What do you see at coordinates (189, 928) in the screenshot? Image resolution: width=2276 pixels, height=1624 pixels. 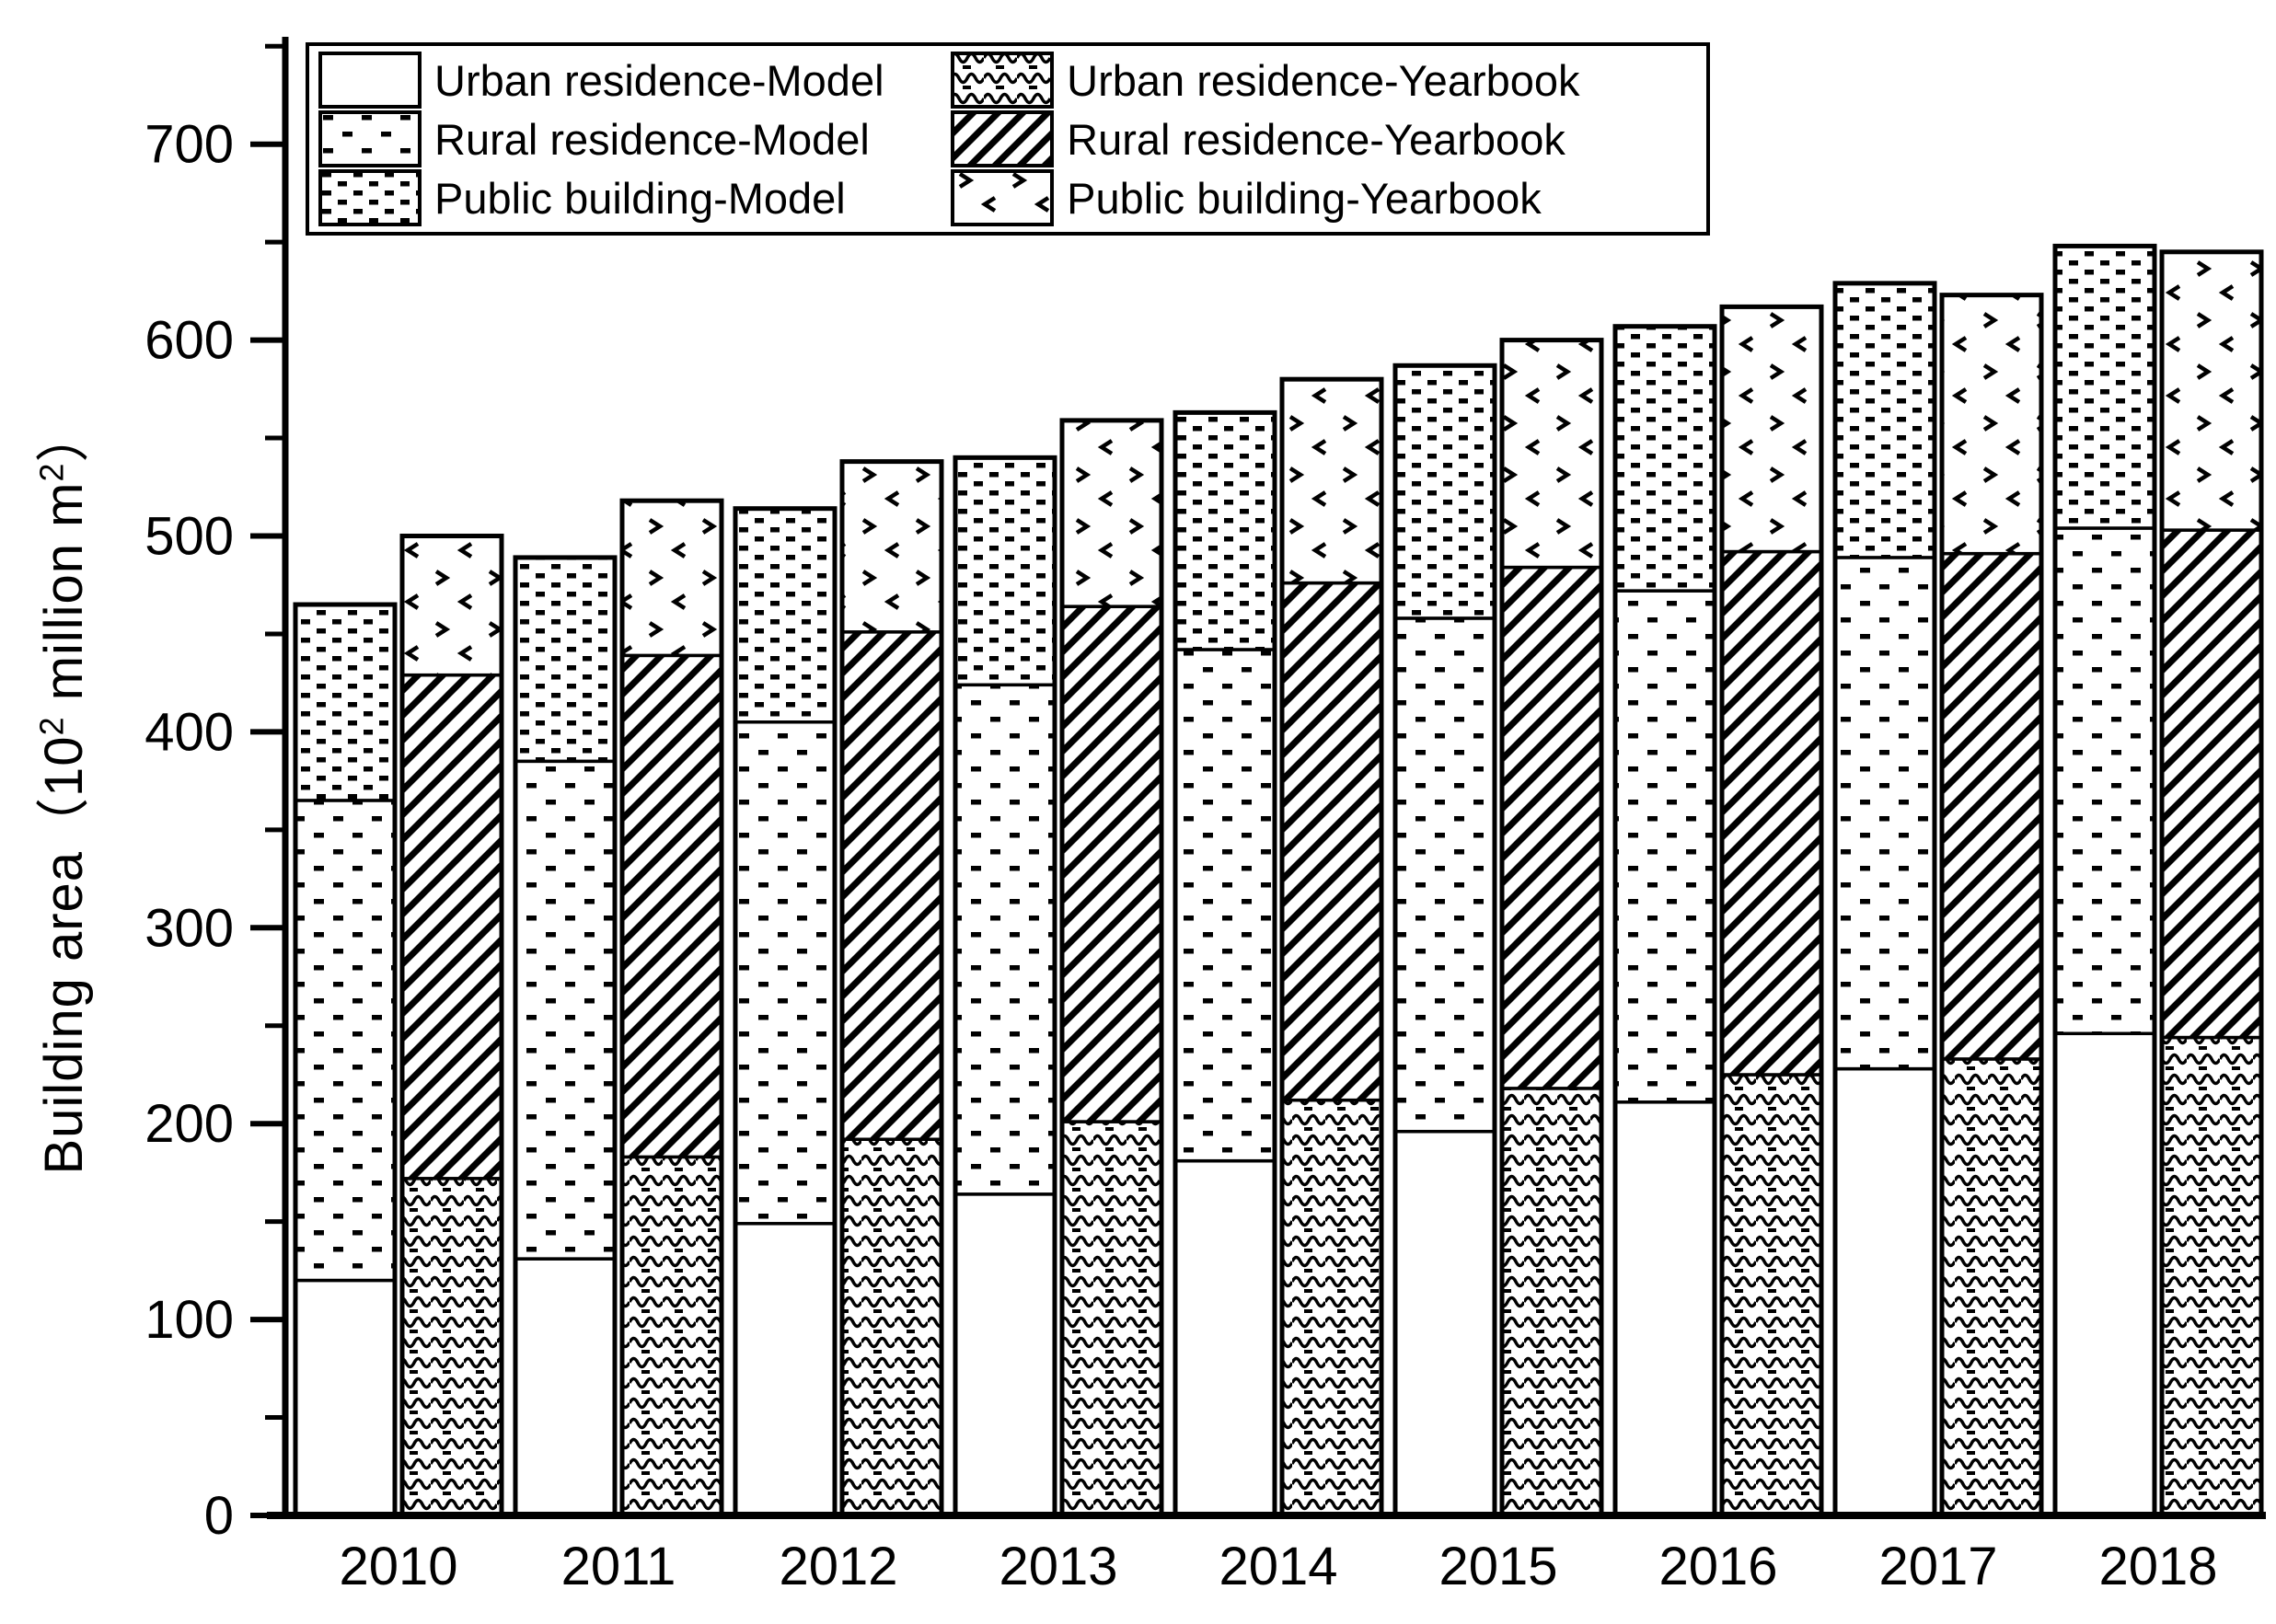 I see `y-tick-label: 300` at bounding box center [189, 928].